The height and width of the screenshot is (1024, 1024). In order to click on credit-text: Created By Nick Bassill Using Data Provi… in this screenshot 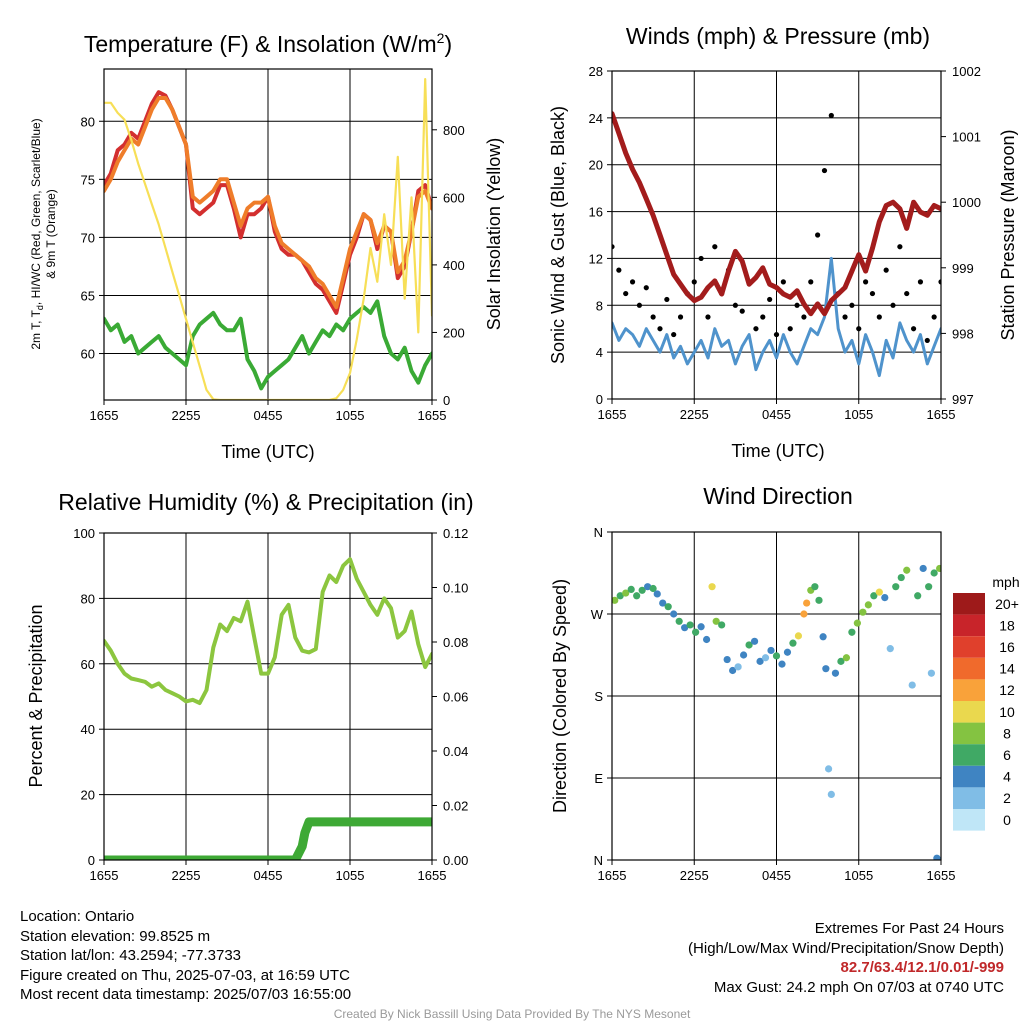, I will do `click(512, 1014)`.